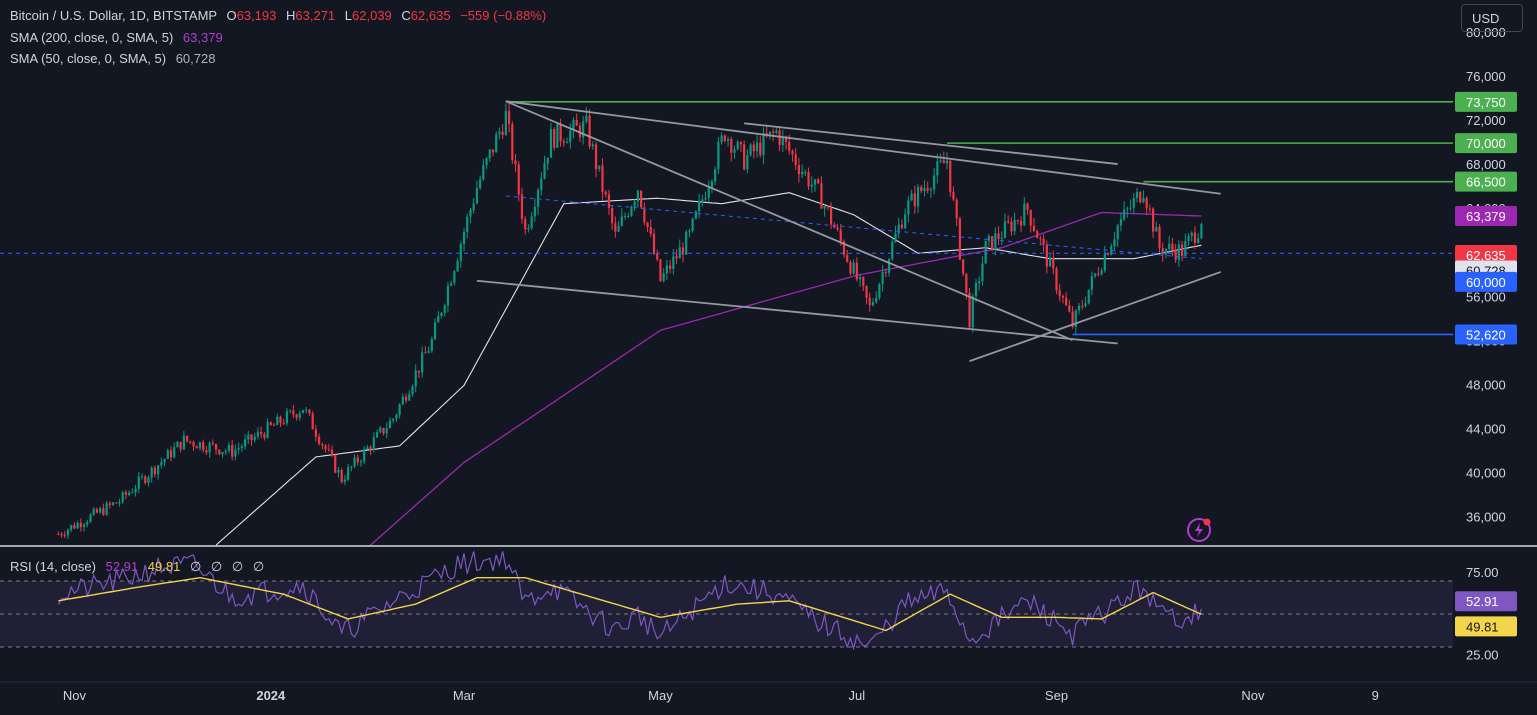 This screenshot has height=715, width=1537. I want to click on sma200-value: 63,379, so click(202, 37).